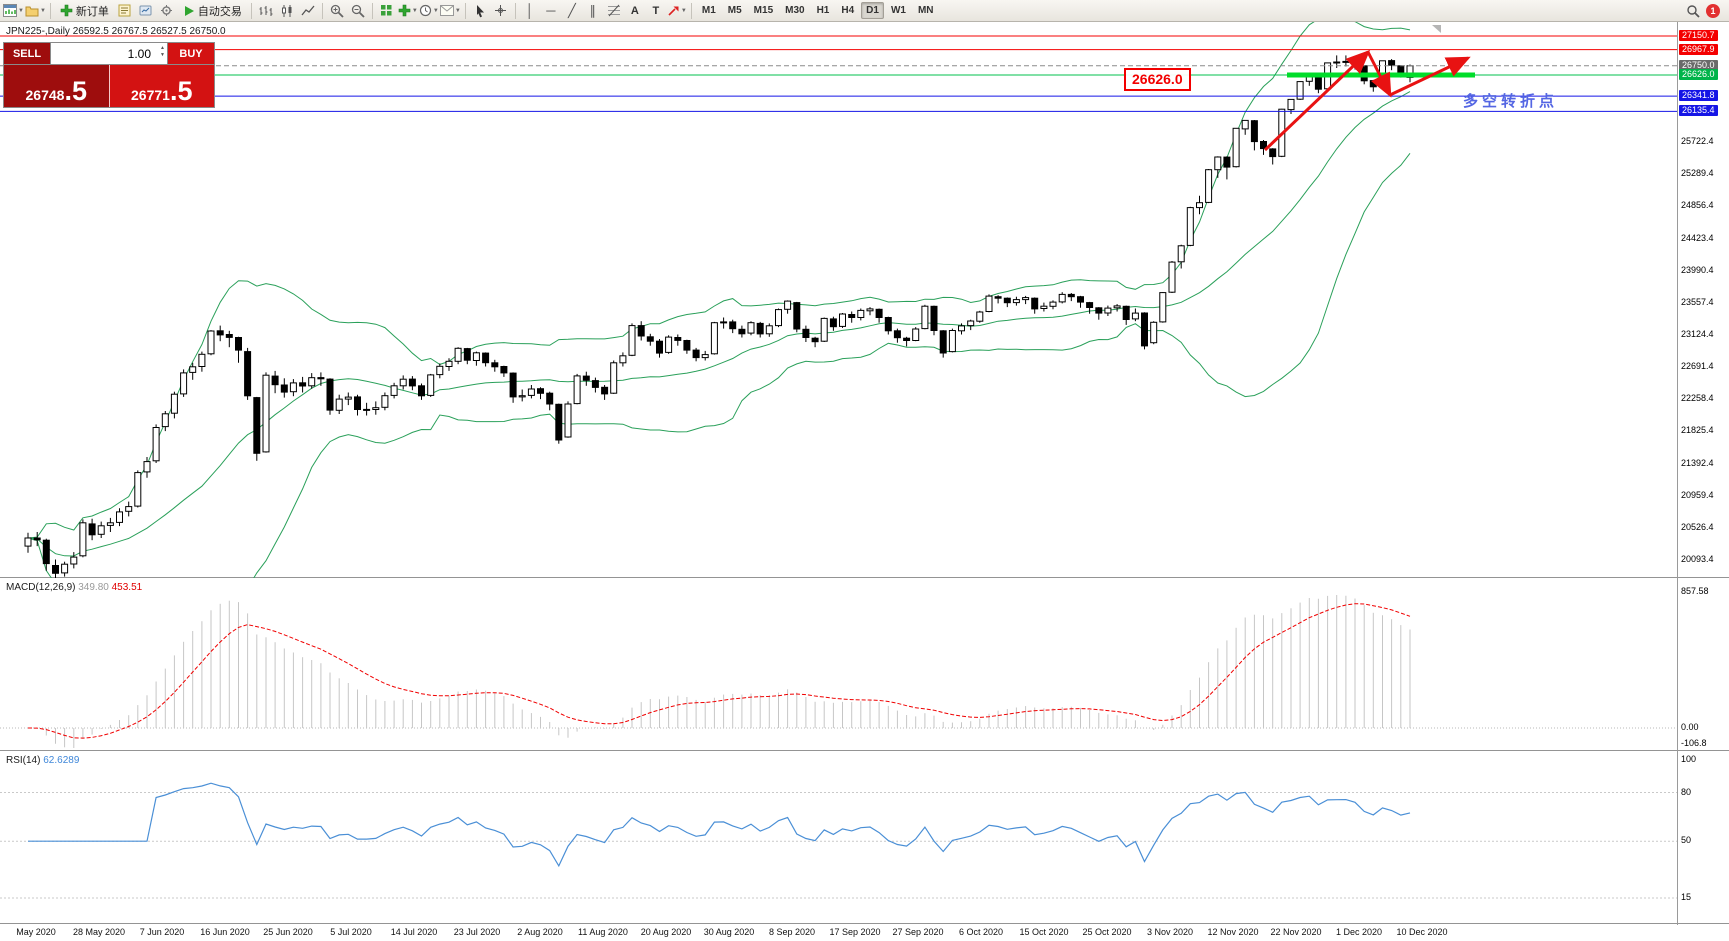  I want to click on price-axis-label: 24423.4, so click(1697, 238).